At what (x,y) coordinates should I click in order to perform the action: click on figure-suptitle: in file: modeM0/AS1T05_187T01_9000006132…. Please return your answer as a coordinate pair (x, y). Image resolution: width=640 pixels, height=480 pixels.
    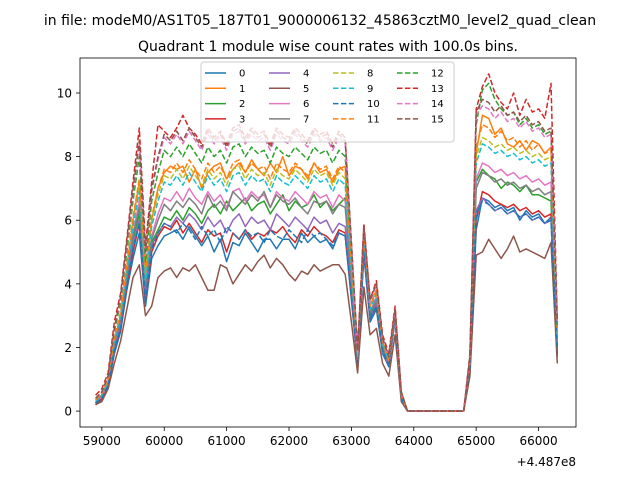
    Looking at the image, I should click on (320, 21).